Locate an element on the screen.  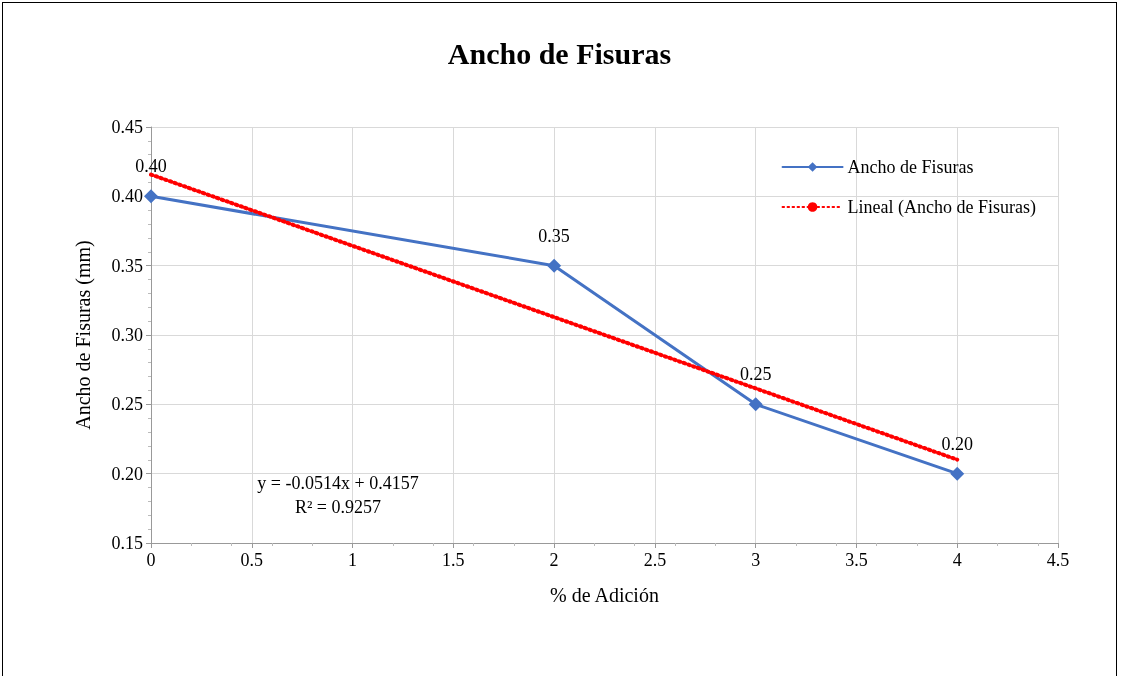
y-tick-label: 0.25 is located at coordinates (127, 404).